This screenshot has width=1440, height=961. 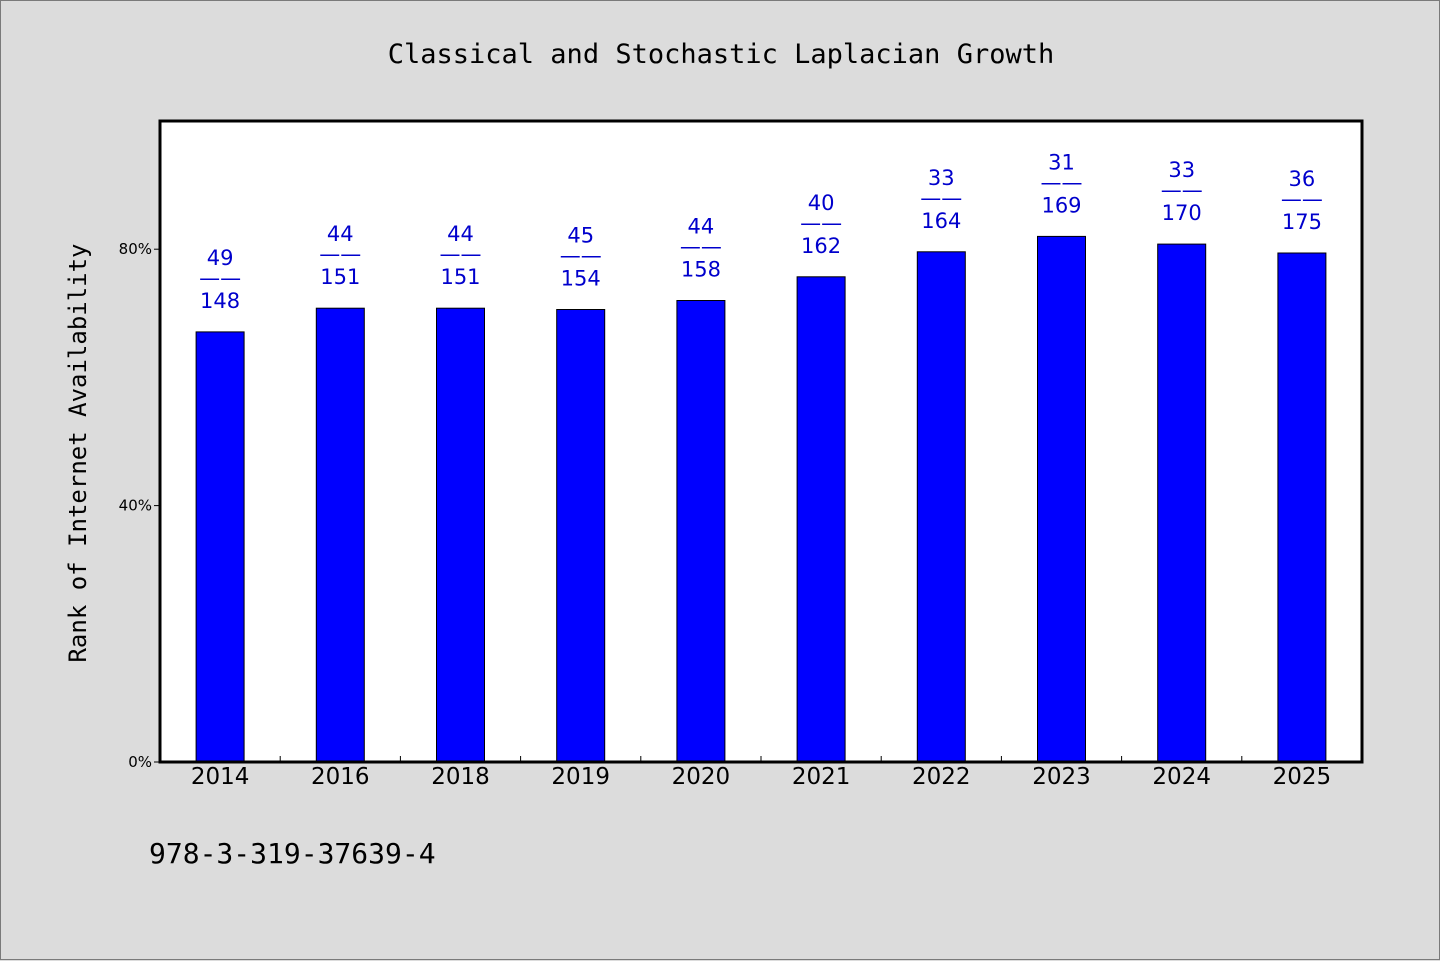 I want to click on x-axis: 2014 2016 2018 2019 2020 2021 2022 2023 2024 2025, so click(x=761, y=773).